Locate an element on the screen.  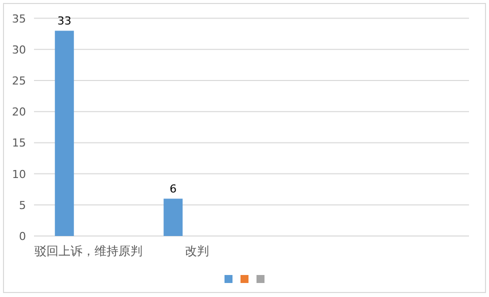
data-label: 6 is located at coordinates (173, 189).